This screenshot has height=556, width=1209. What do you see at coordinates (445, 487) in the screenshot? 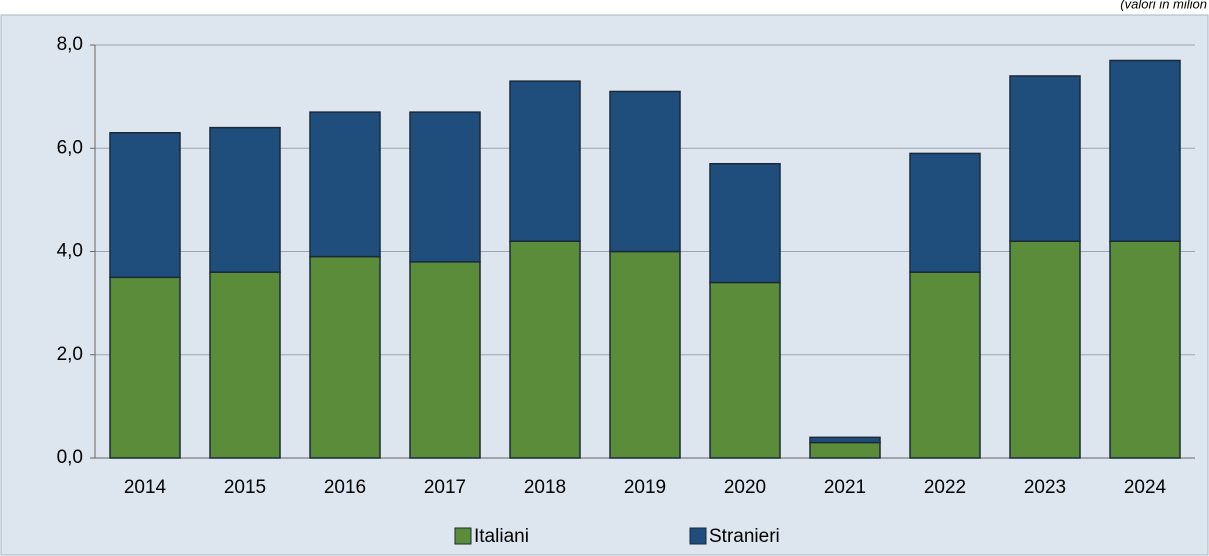
I see `x-tick-label: 2017` at bounding box center [445, 487].